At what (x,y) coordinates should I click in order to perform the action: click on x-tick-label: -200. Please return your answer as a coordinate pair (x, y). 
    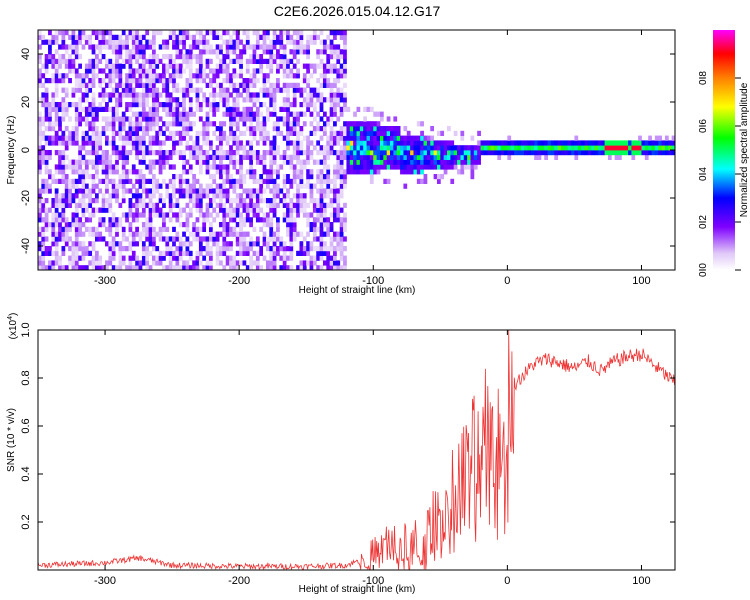
    Looking at the image, I should click on (239, 281).